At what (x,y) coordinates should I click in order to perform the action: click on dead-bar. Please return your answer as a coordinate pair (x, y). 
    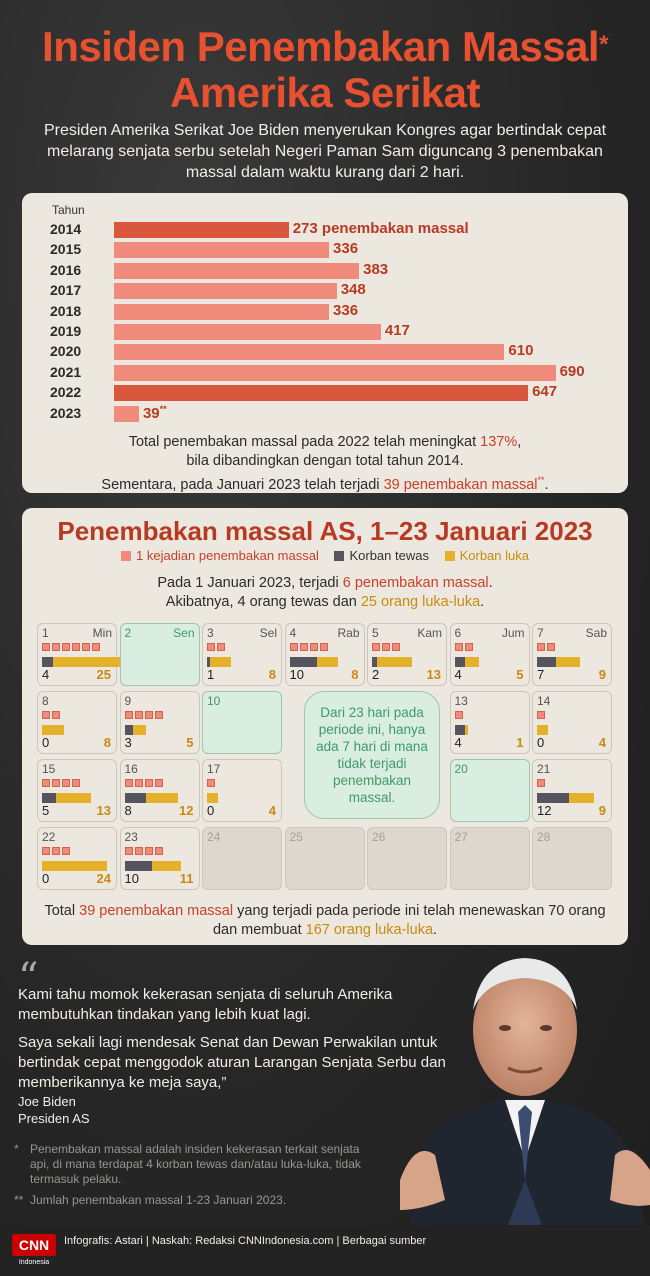
    Looking at the image, I should click on (553, 798).